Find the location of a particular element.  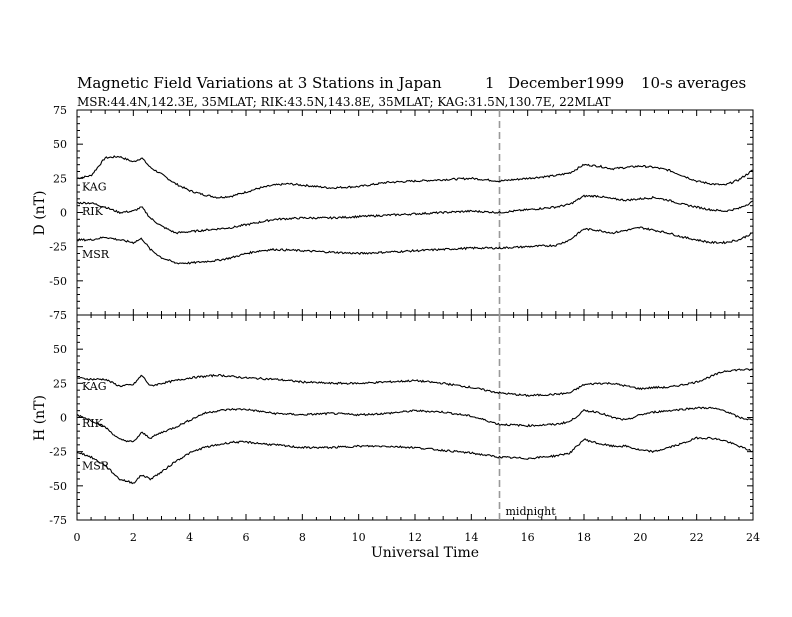

h-ytick-label: 25 is located at coordinates (60, 383).